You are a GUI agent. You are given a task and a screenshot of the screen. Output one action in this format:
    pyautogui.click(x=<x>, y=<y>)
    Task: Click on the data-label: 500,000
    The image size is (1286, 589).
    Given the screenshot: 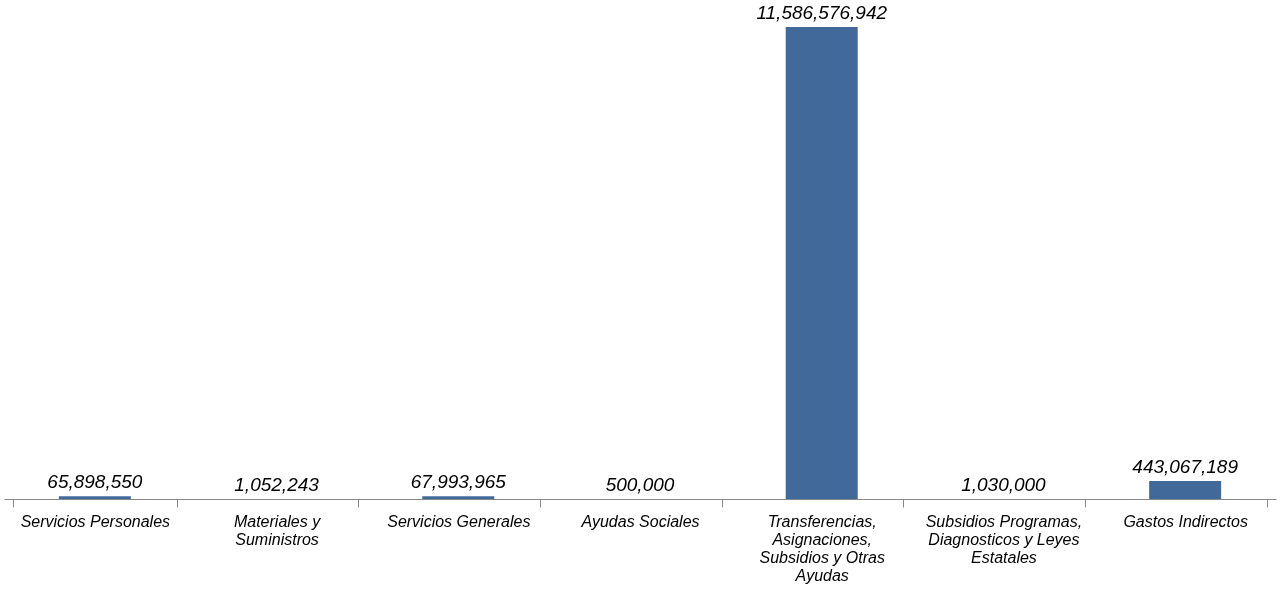 What is the action you would take?
    pyautogui.click(x=640, y=484)
    